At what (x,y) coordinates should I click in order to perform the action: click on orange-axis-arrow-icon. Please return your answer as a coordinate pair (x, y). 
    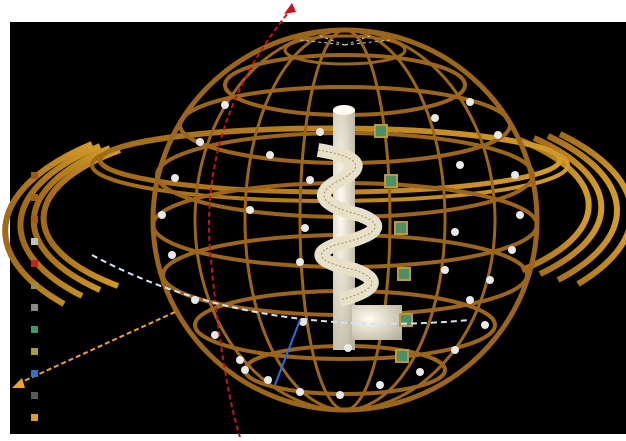
    Looking at the image, I should click on (18, 383).